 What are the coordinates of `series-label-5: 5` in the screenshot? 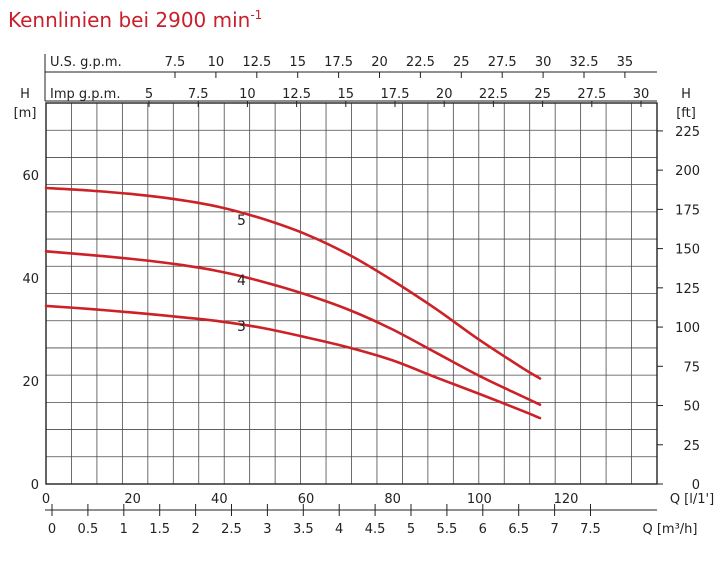 It's located at (241, 221).